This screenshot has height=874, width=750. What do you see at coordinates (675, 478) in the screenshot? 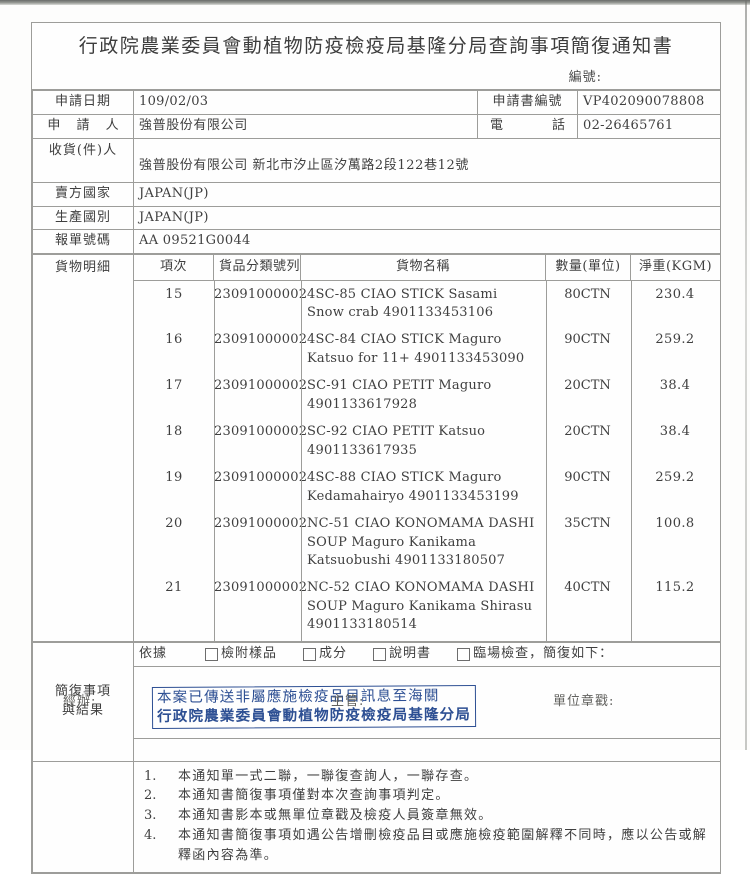
I see `goods-net-weight: 259.2` at bounding box center [675, 478].